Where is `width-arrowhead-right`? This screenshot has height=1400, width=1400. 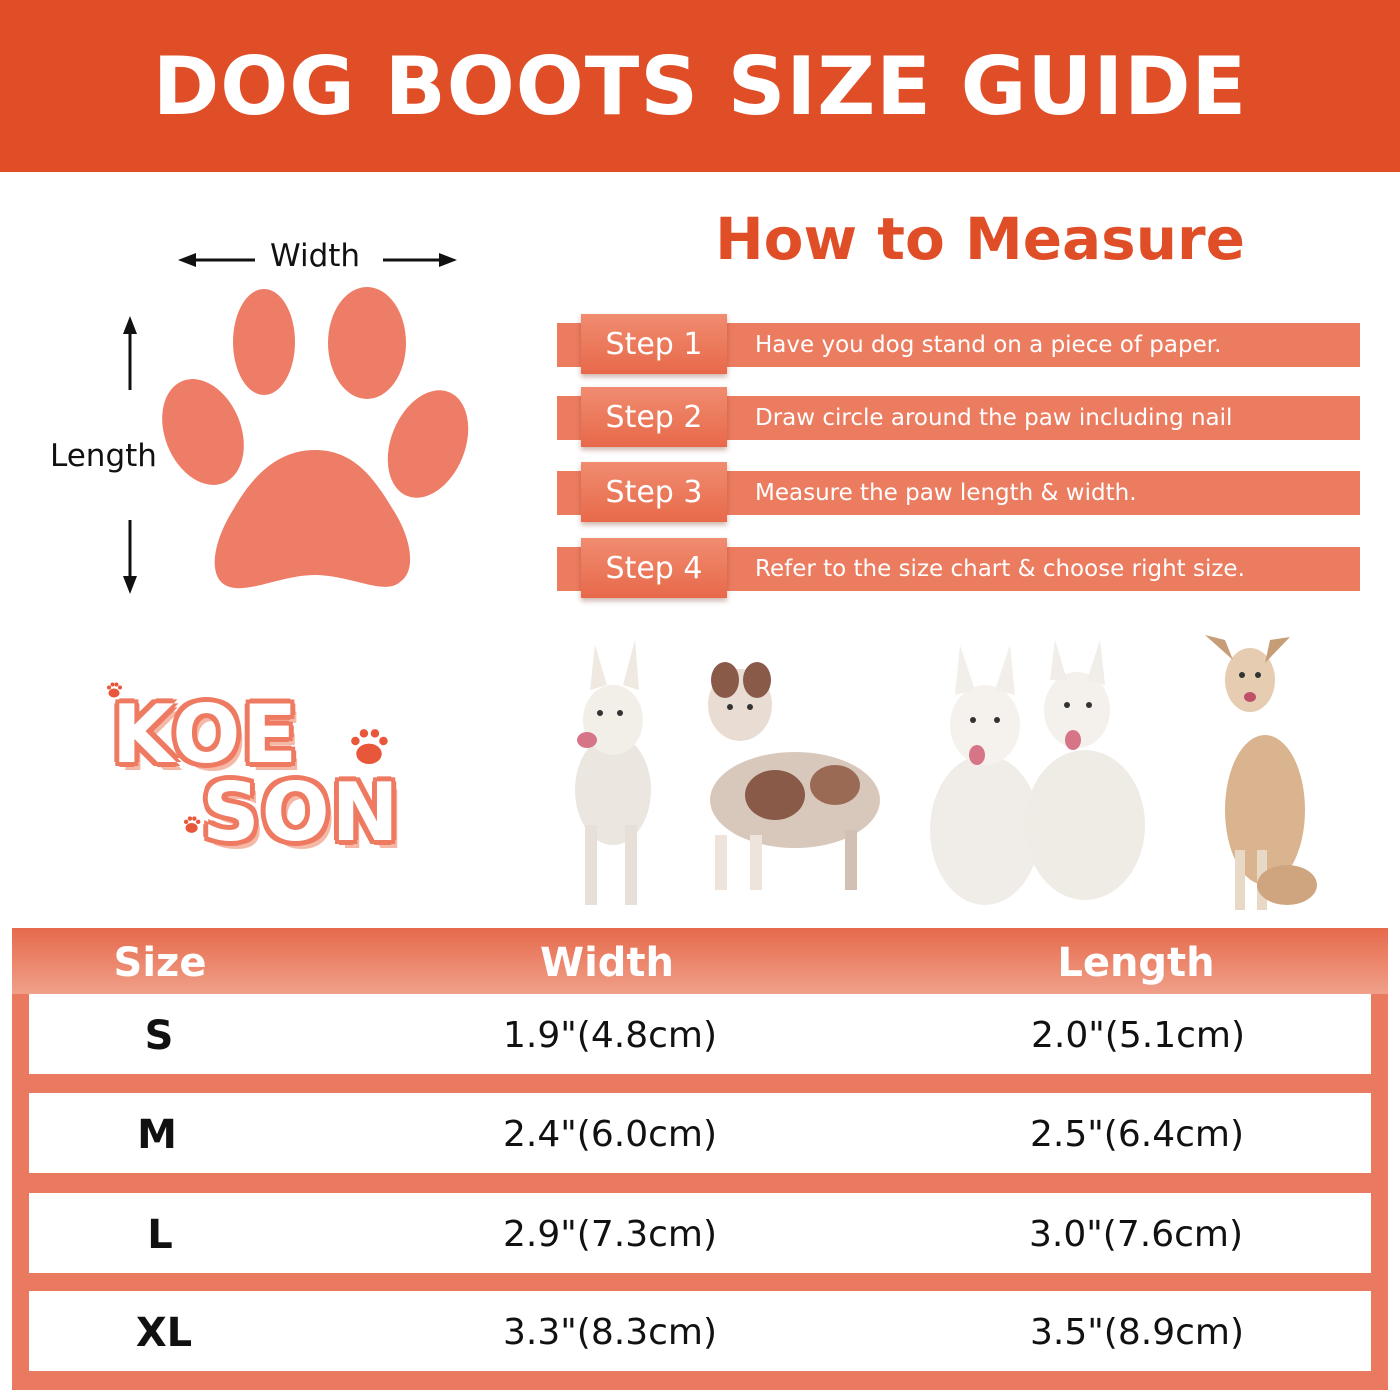 width-arrowhead-right is located at coordinates (448, 260).